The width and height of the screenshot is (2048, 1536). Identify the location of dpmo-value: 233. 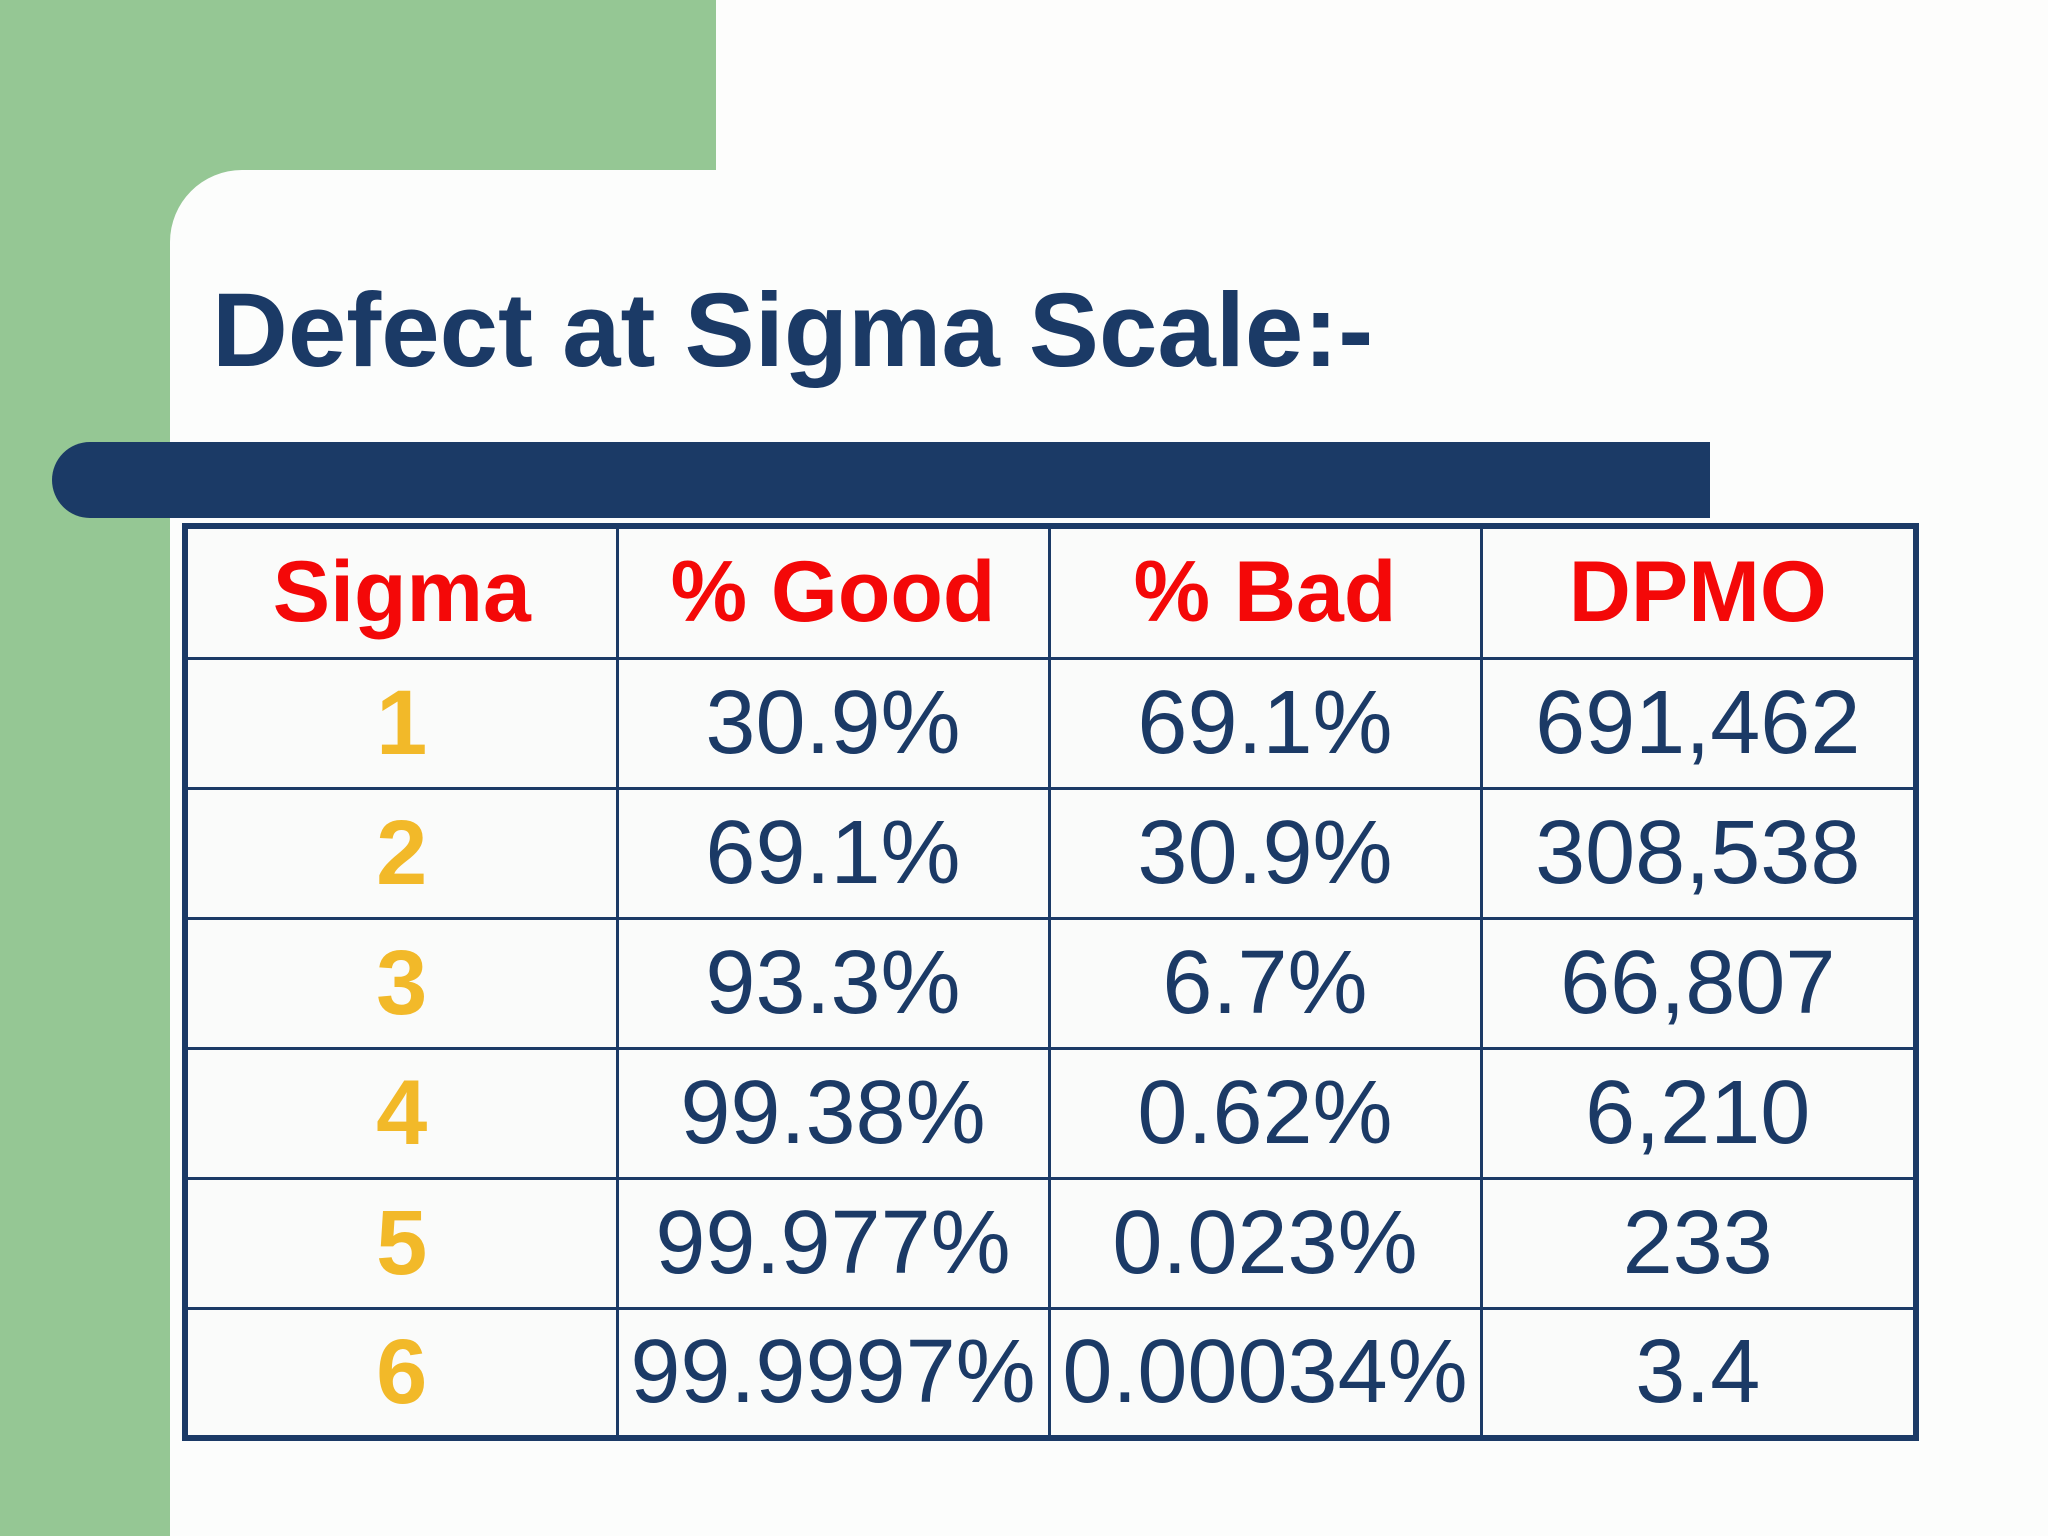
(1698, 1243).